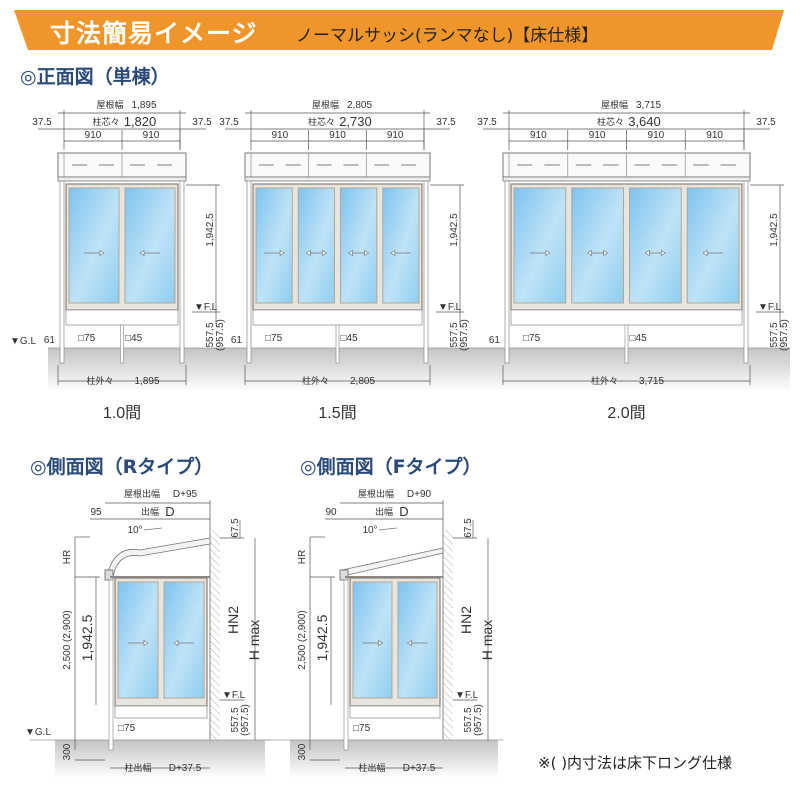  Describe the element at coordinates (254, 640) in the screenshot. I see `hmax-label: H max` at that location.